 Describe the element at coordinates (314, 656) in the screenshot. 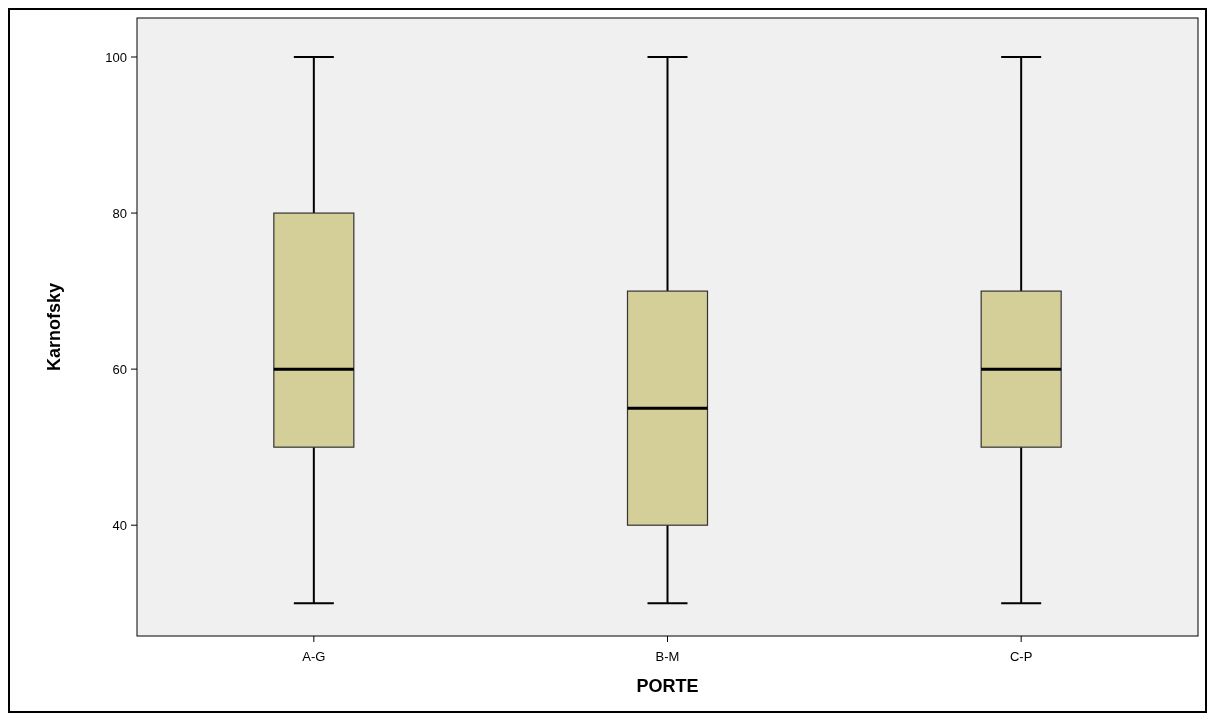

I see `x-tick-label: A-G` at that location.